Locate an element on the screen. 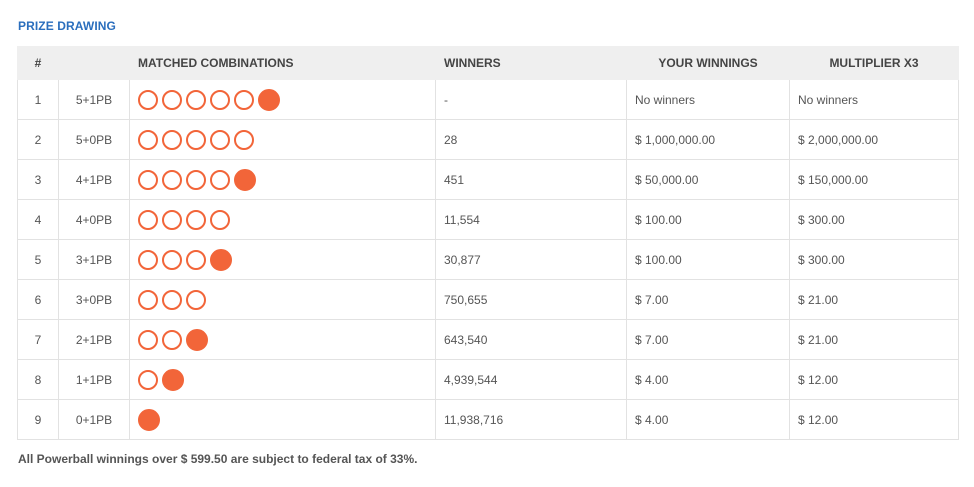  header-num: # is located at coordinates (38, 63).